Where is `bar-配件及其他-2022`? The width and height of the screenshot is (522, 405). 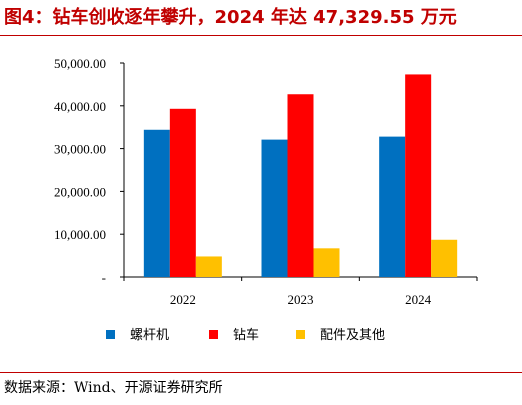
bar-配件及其他-2022 is located at coordinates (208, 266).